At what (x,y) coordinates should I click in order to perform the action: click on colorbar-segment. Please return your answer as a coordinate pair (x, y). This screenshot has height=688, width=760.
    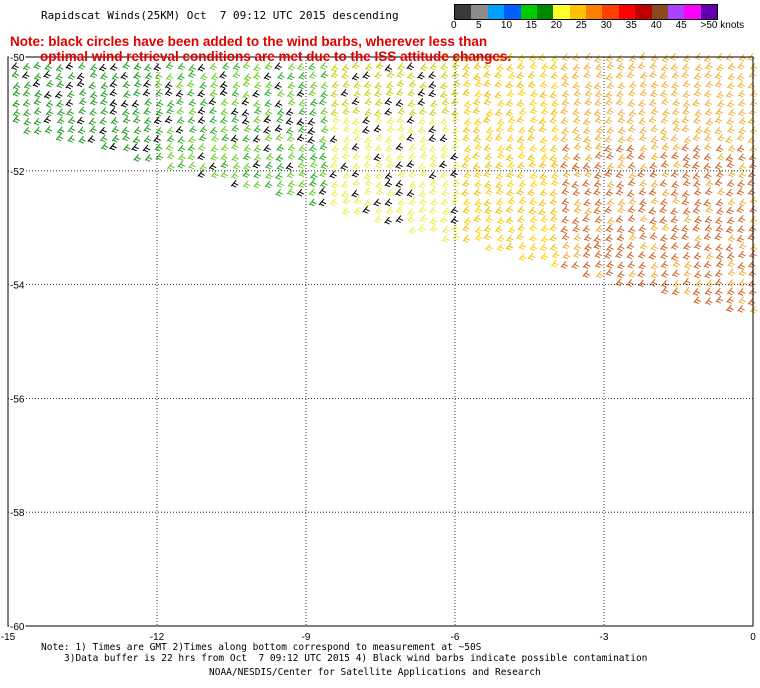
    Looking at the image, I should click on (692, 12).